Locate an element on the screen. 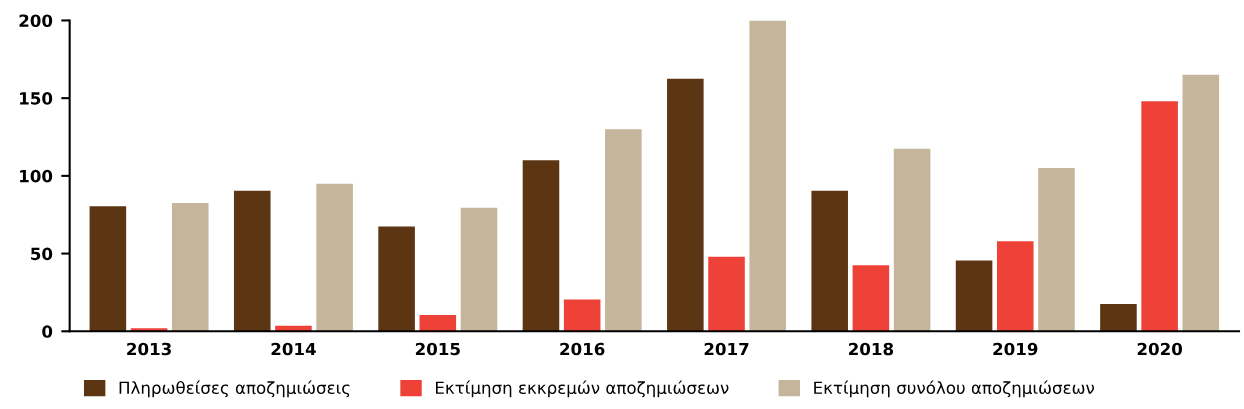 The width and height of the screenshot is (1244, 409). x-tick-label: 2013 is located at coordinates (149, 349).